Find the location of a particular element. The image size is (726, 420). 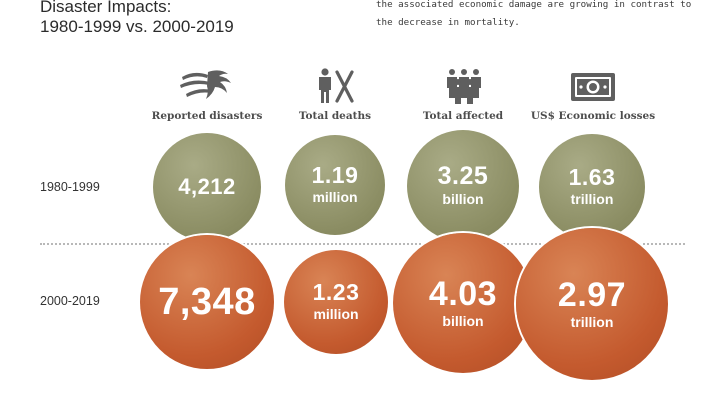

bubble-2000-2019-reported-disasters: 7,348 is located at coordinates (207, 302).